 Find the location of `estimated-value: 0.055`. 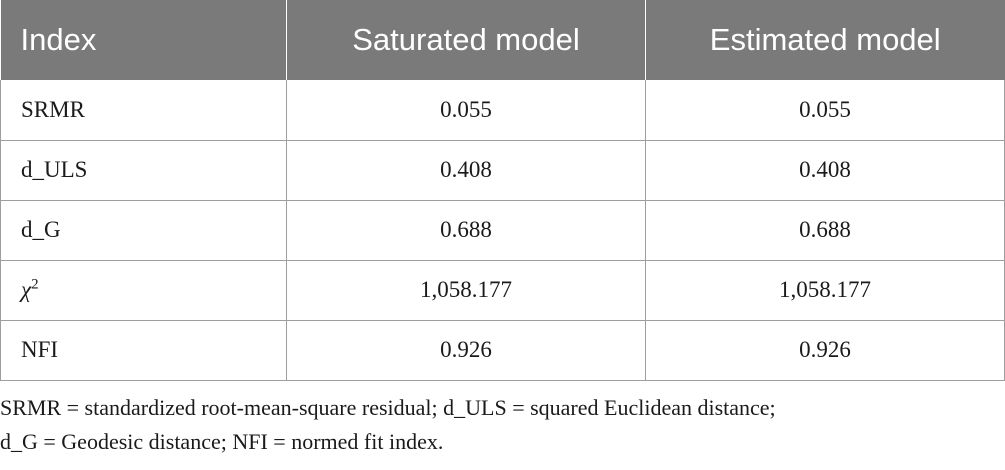

estimated-value: 0.055 is located at coordinates (825, 110).